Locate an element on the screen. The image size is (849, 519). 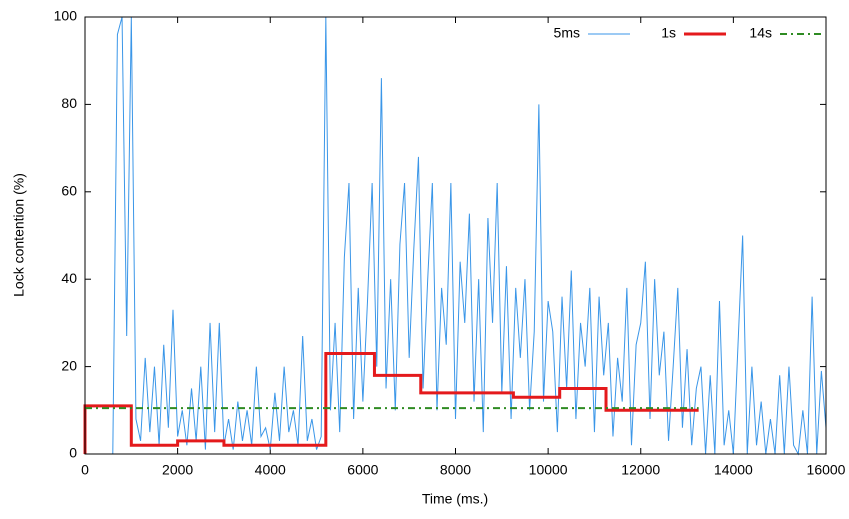
x-tick-label: 2000 is located at coordinates (177, 470).